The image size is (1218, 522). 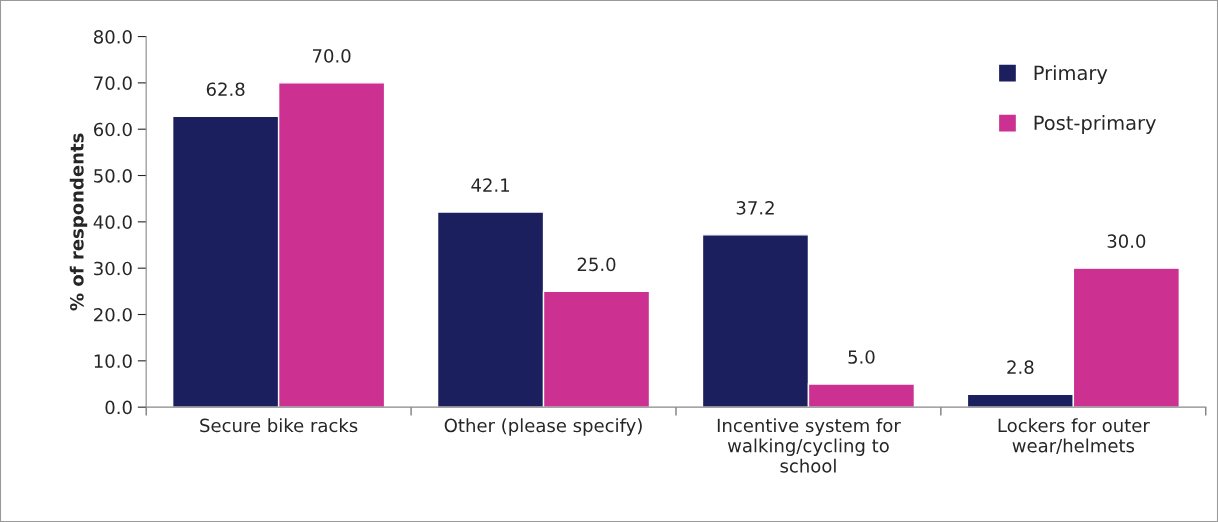 I want to click on y-tick-label: 0.0, so click(x=118, y=407).